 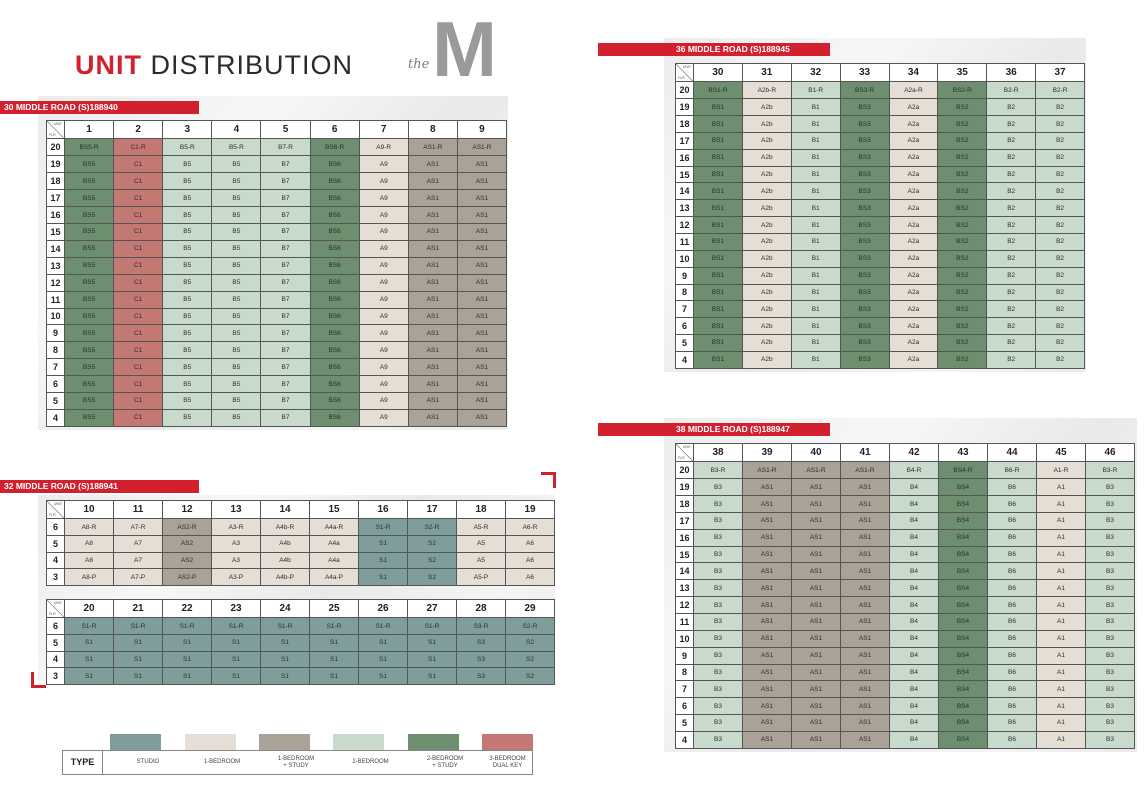 What do you see at coordinates (684, 672) in the screenshot?
I see `floor-number: 8` at bounding box center [684, 672].